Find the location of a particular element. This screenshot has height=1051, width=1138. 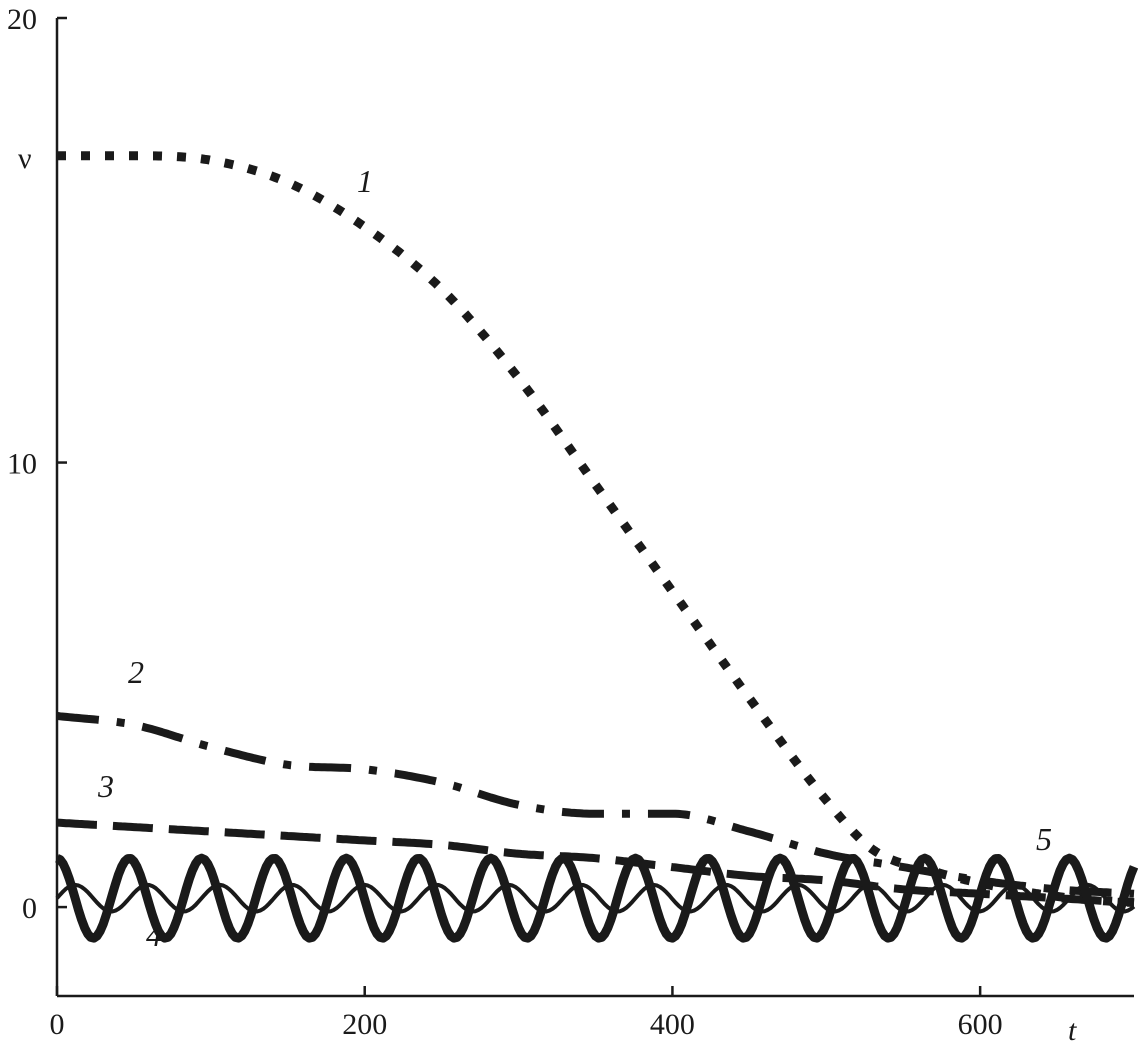

series-5-line is located at coordinates (596, 898).